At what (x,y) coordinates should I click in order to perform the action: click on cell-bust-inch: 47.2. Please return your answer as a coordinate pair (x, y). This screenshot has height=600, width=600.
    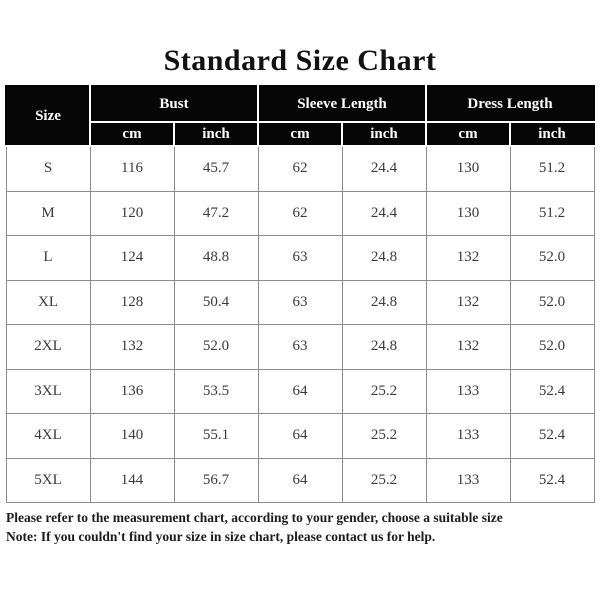
    Looking at the image, I should click on (216, 213).